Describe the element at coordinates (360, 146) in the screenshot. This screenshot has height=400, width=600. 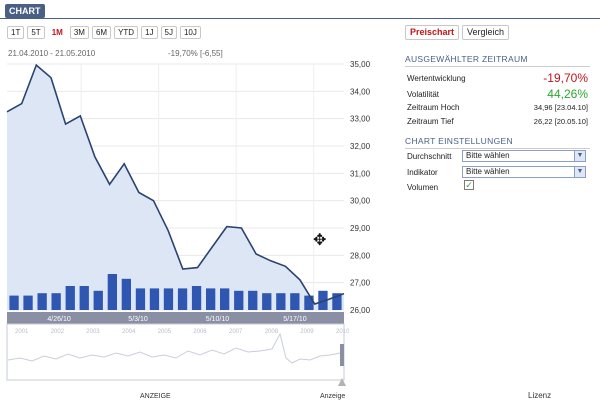
I see `y-tick-label: 32,00` at that location.